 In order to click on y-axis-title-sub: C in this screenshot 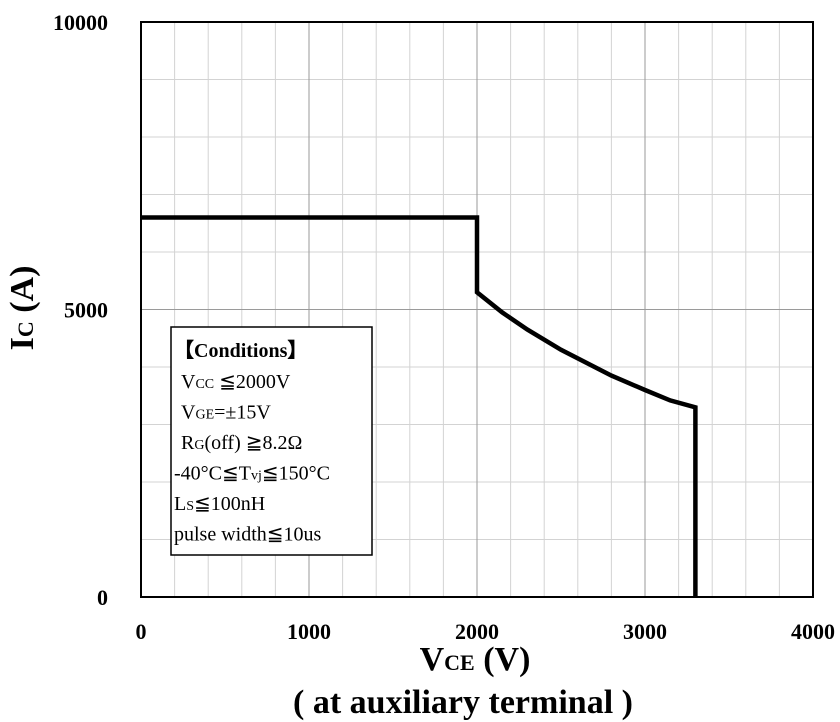, I will do `click(25, 329)`.